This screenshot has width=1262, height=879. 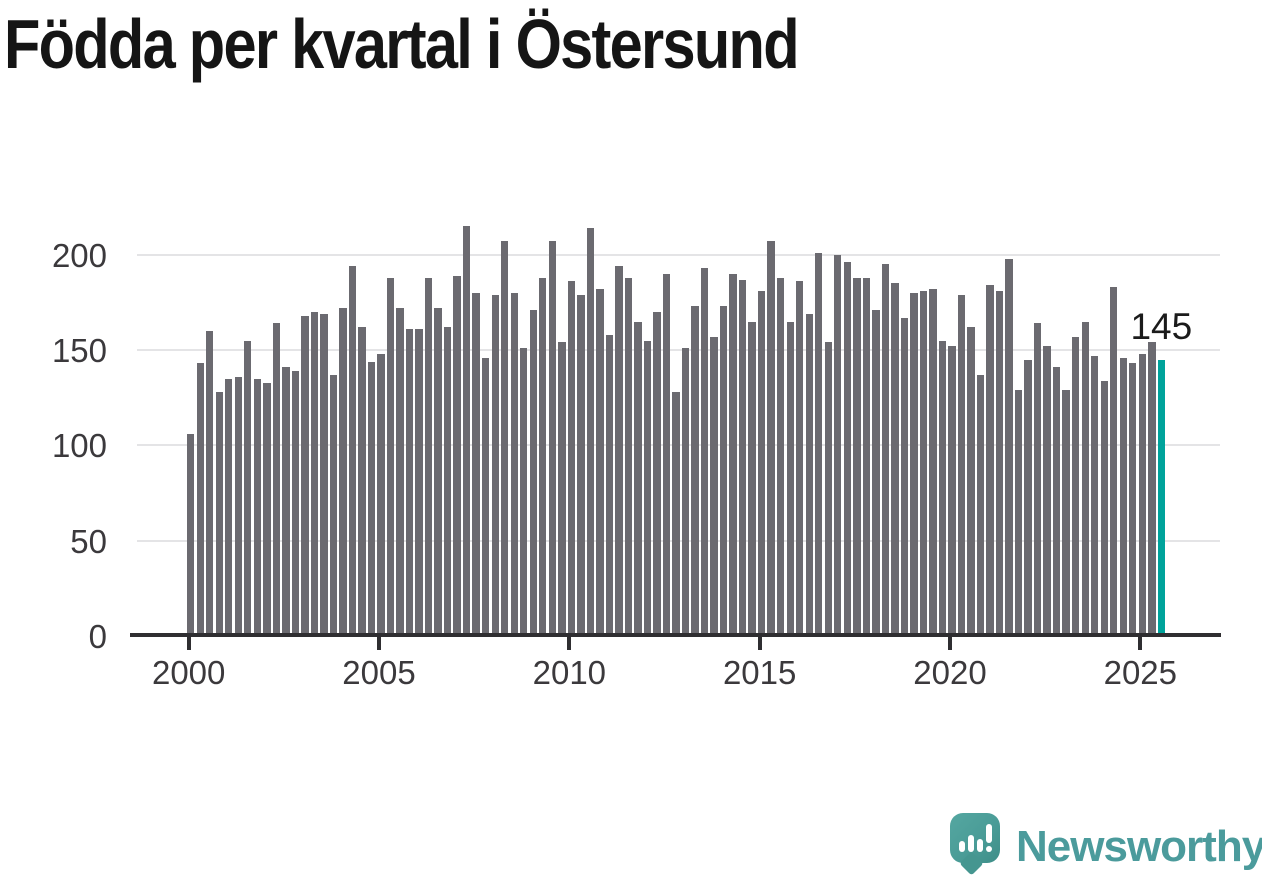 What do you see at coordinates (188, 672) in the screenshot?
I see `x-axis-label-2000: 2000` at bounding box center [188, 672].